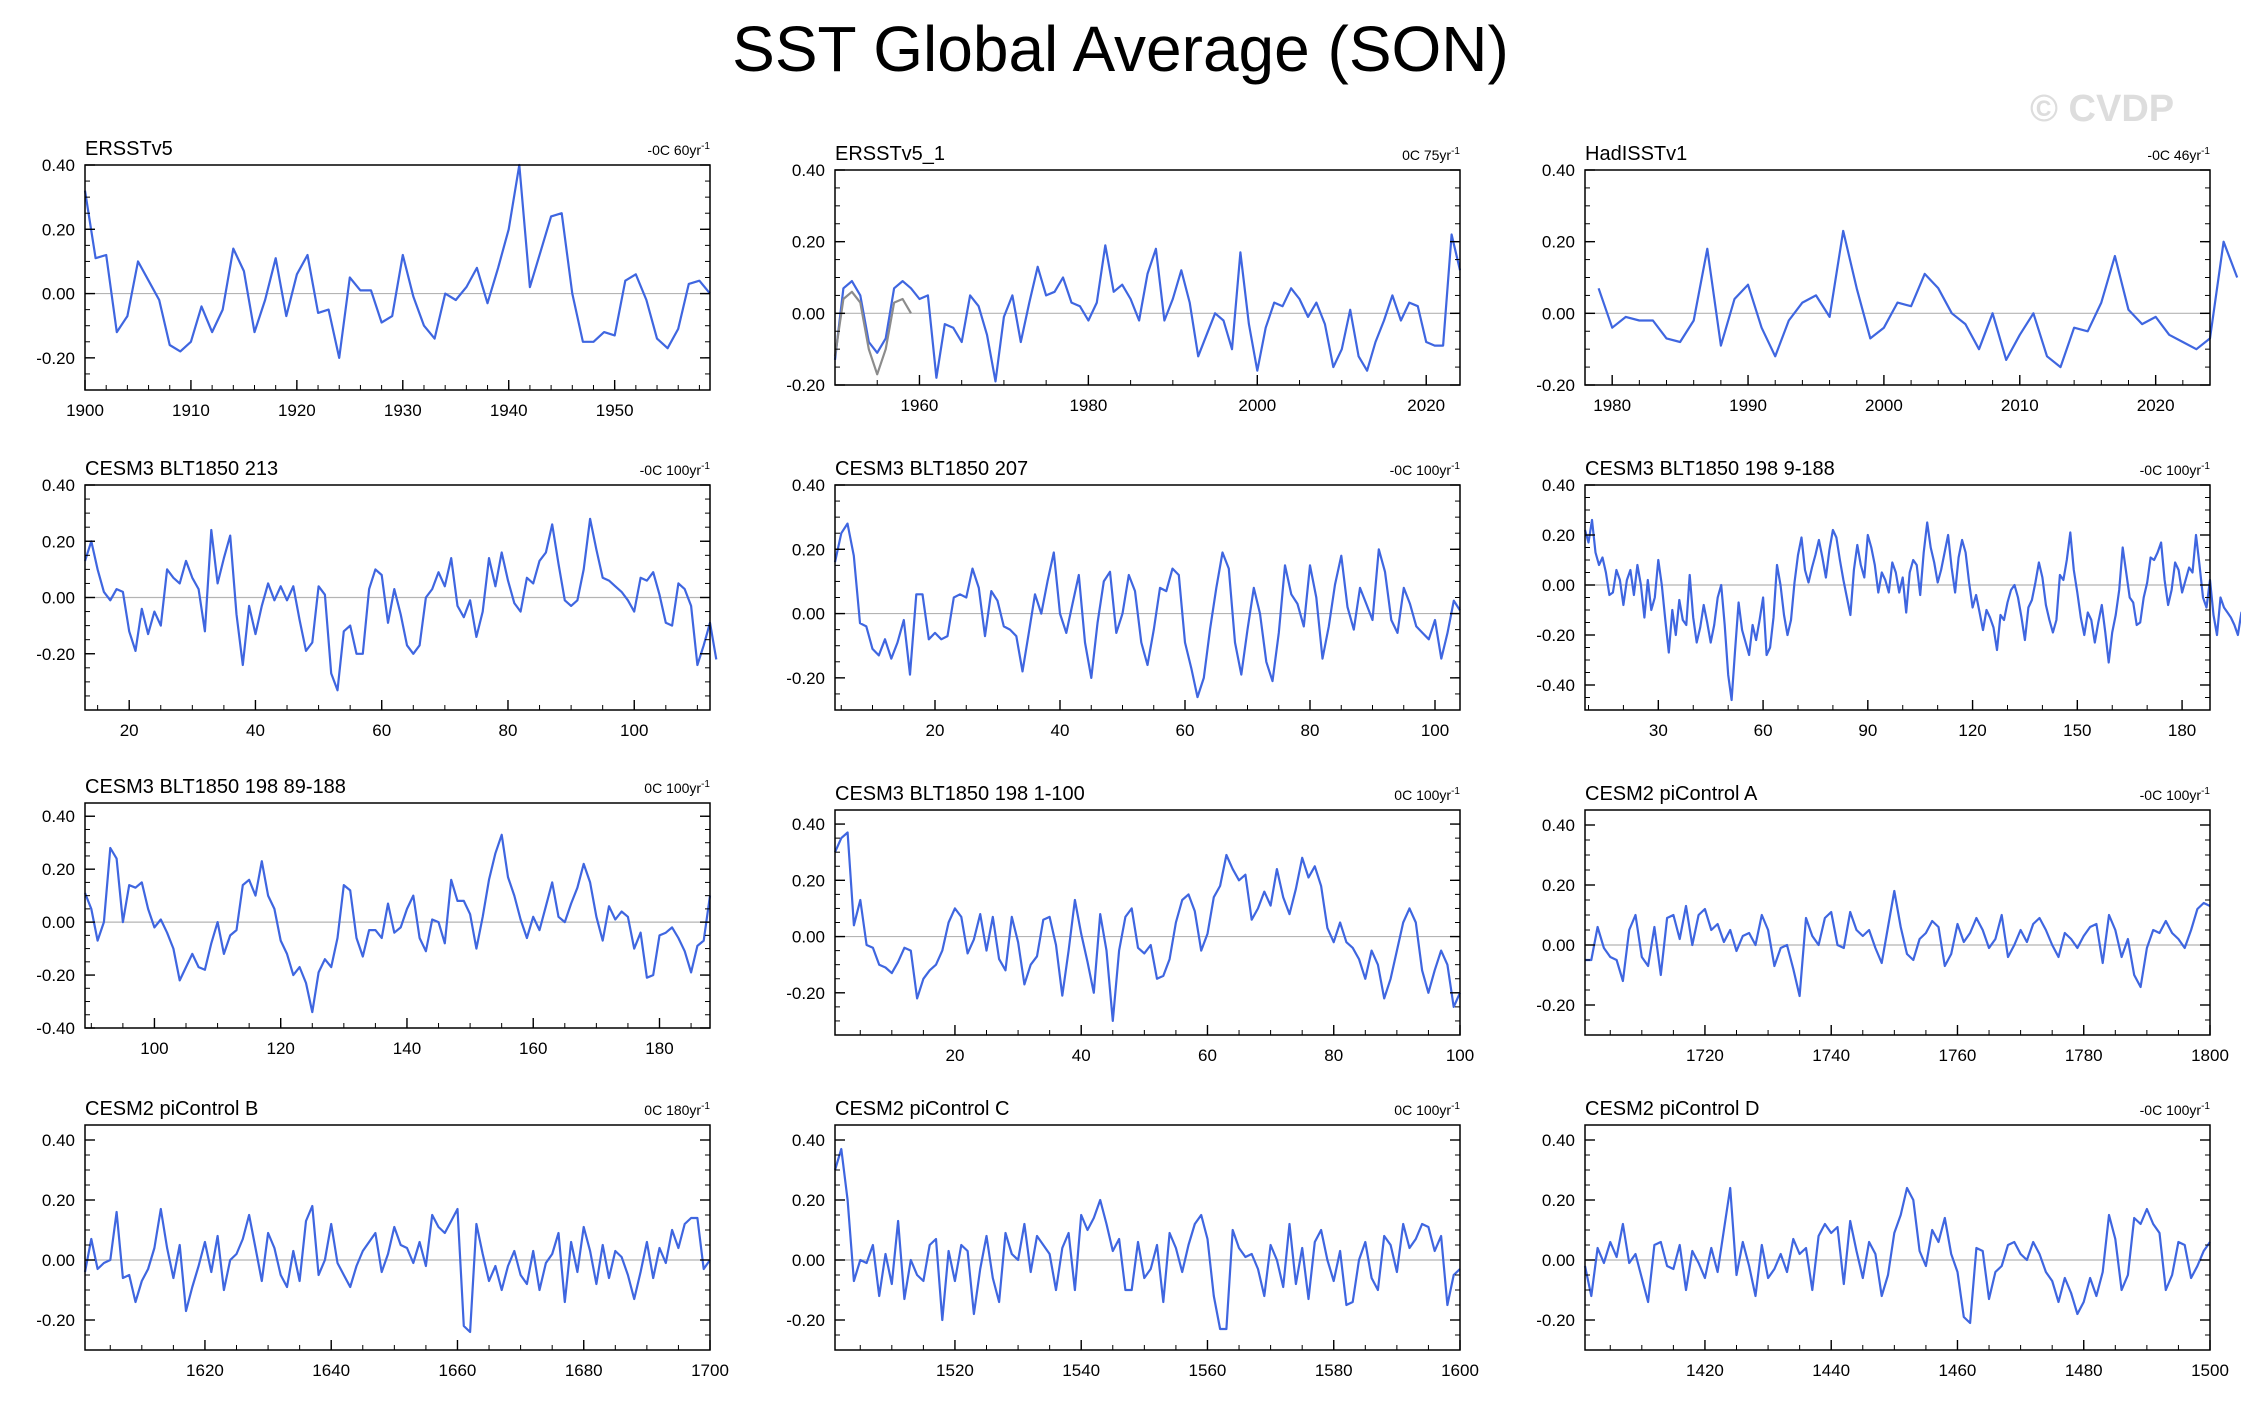 The image size is (2241, 1419). Describe the element at coordinates (890, 154) in the screenshot. I see `panel-title: ERSSTv5_1` at that location.